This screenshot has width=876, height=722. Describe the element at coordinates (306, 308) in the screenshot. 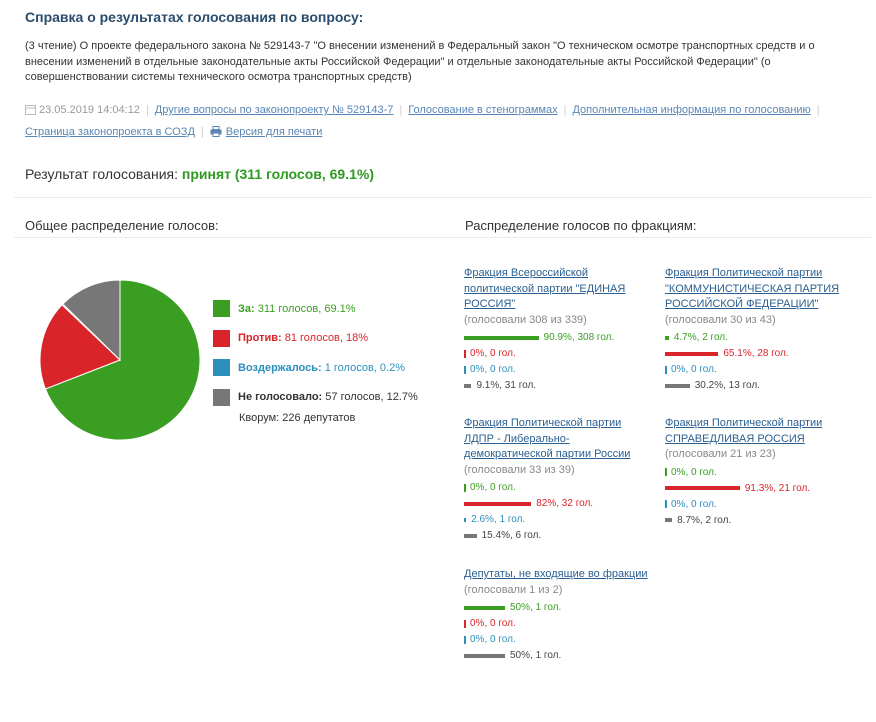

I see `legend-text: 311 голосов, 69.1%` at that location.